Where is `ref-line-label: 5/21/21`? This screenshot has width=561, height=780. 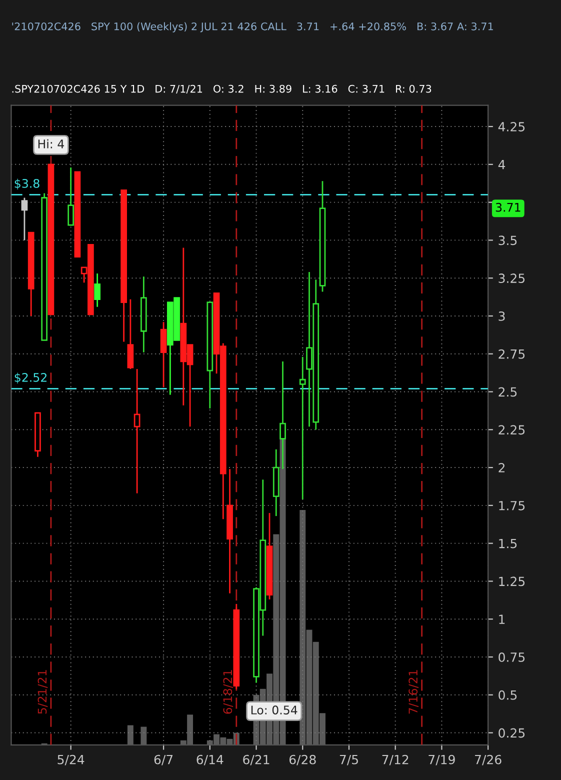
ref-line-label: 5/21/21 is located at coordinates (43, 692).